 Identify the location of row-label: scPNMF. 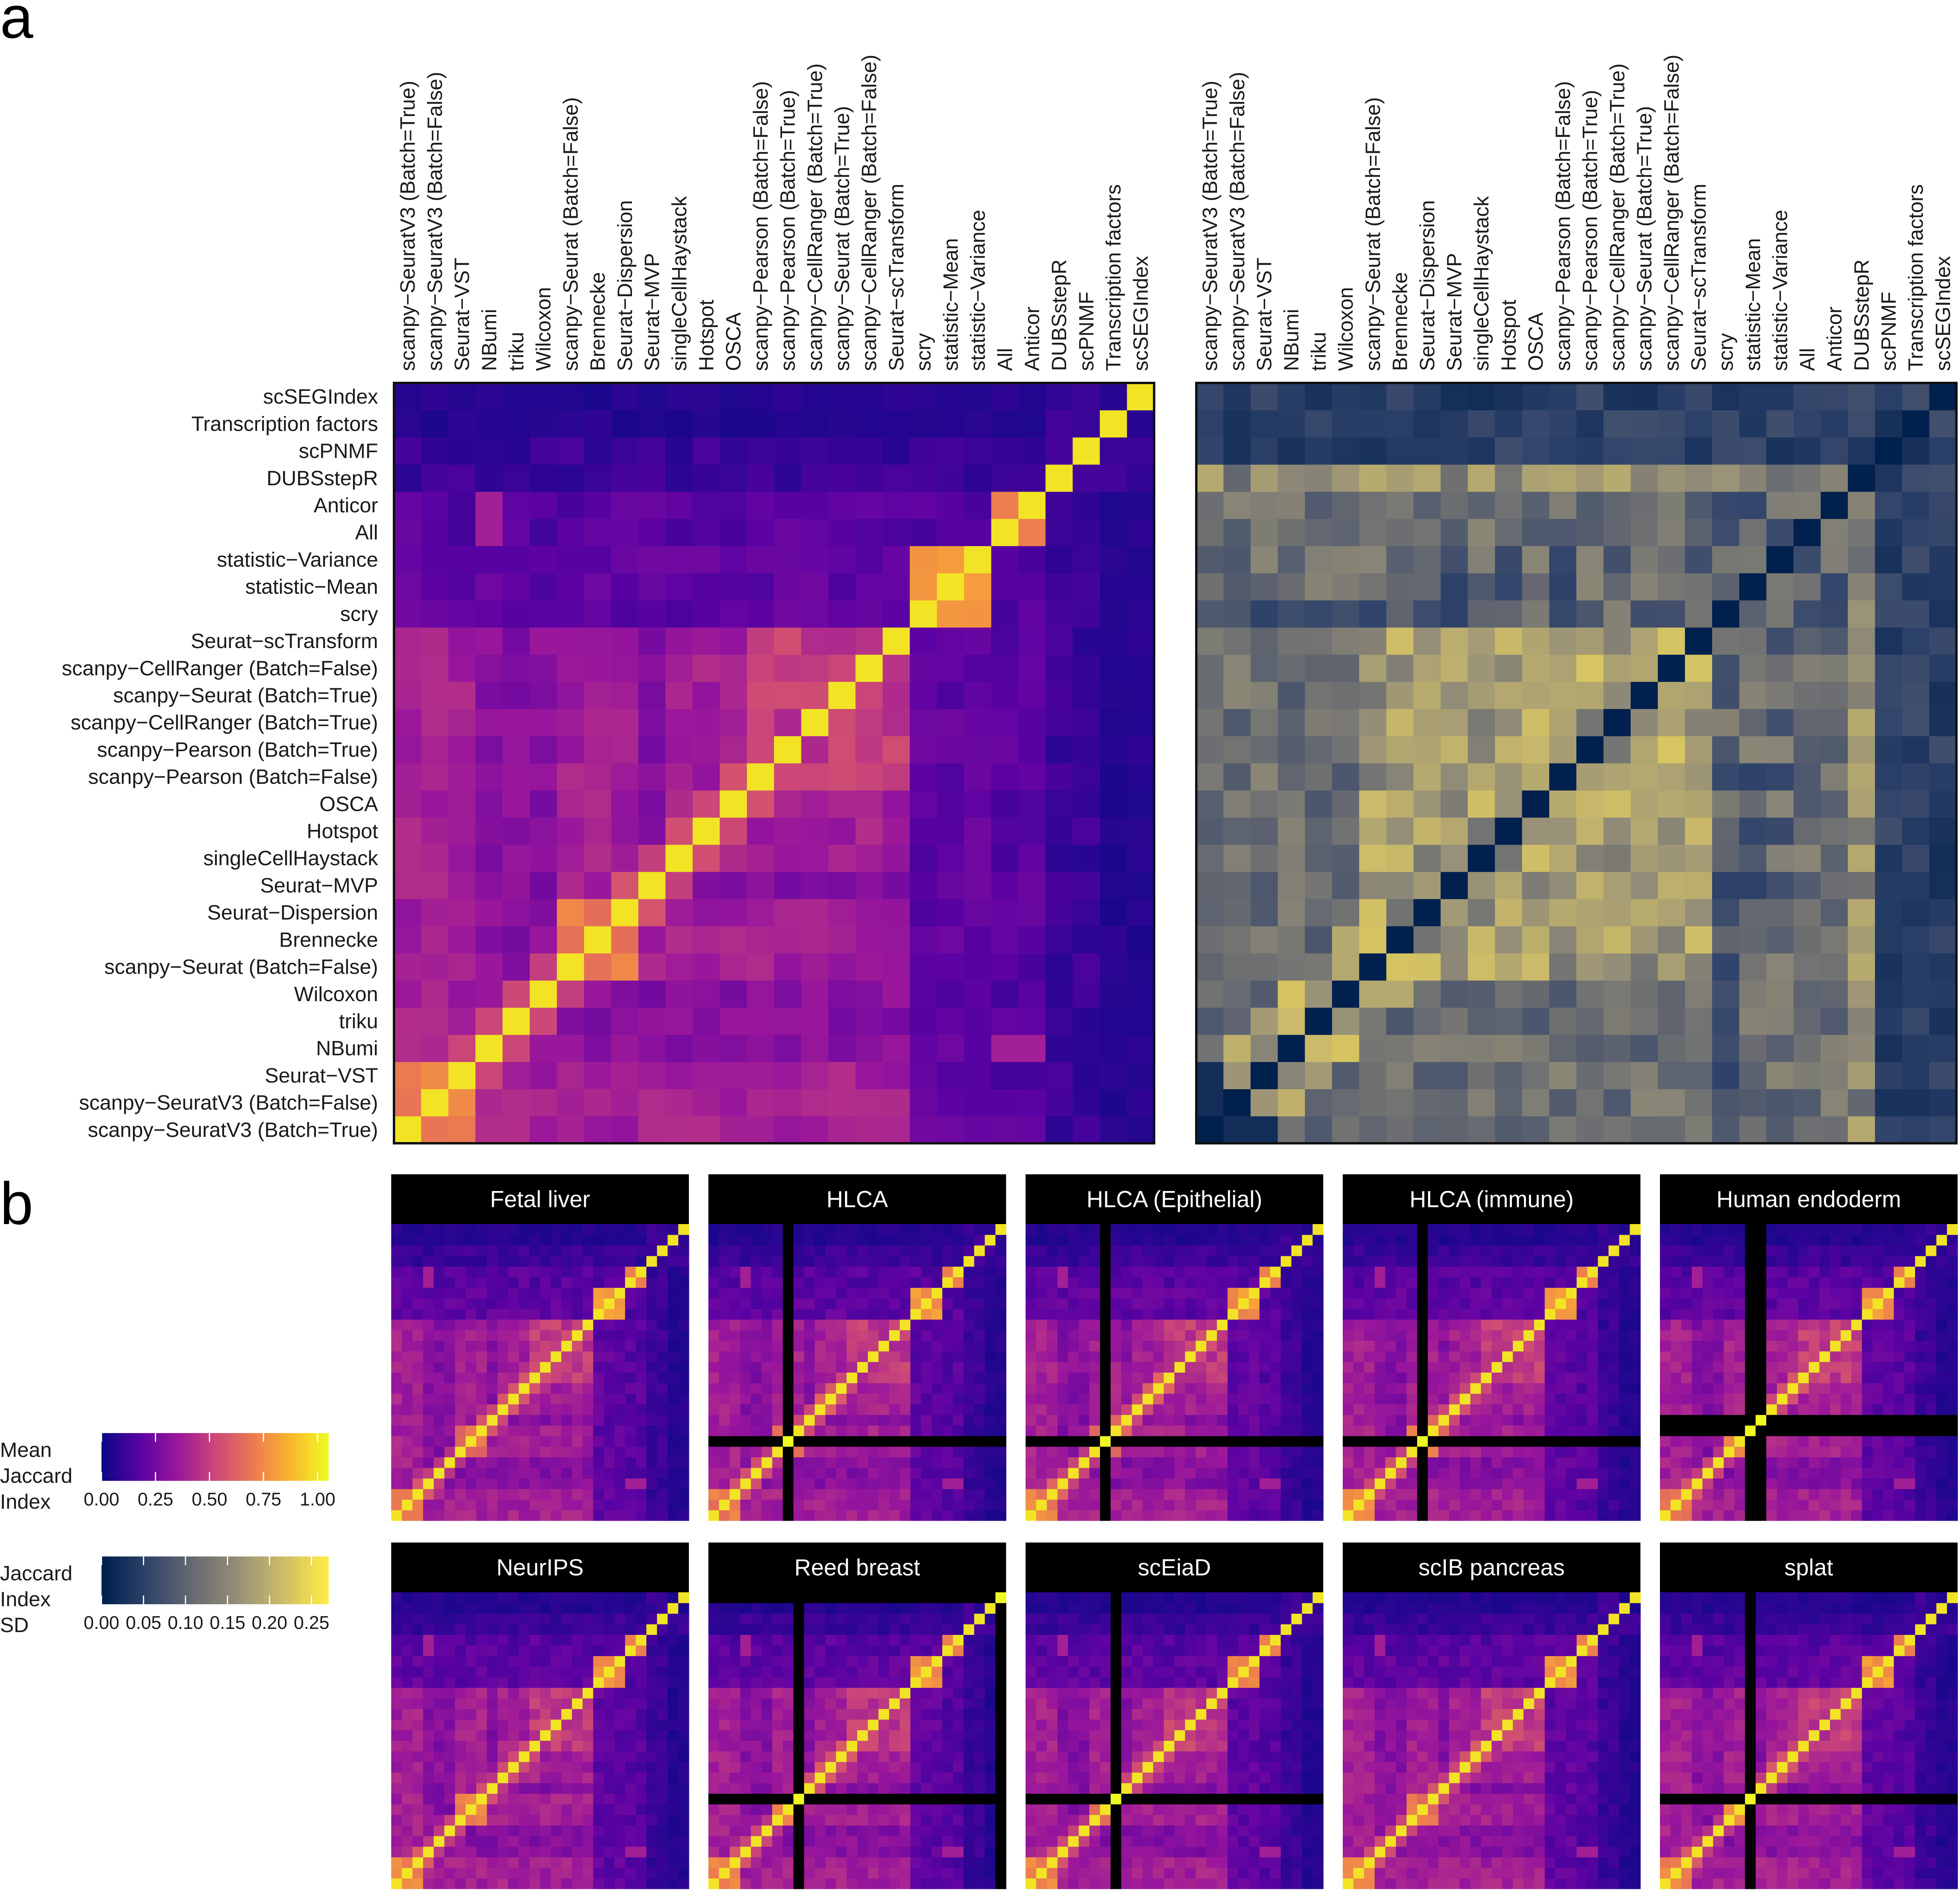
(338, 451).